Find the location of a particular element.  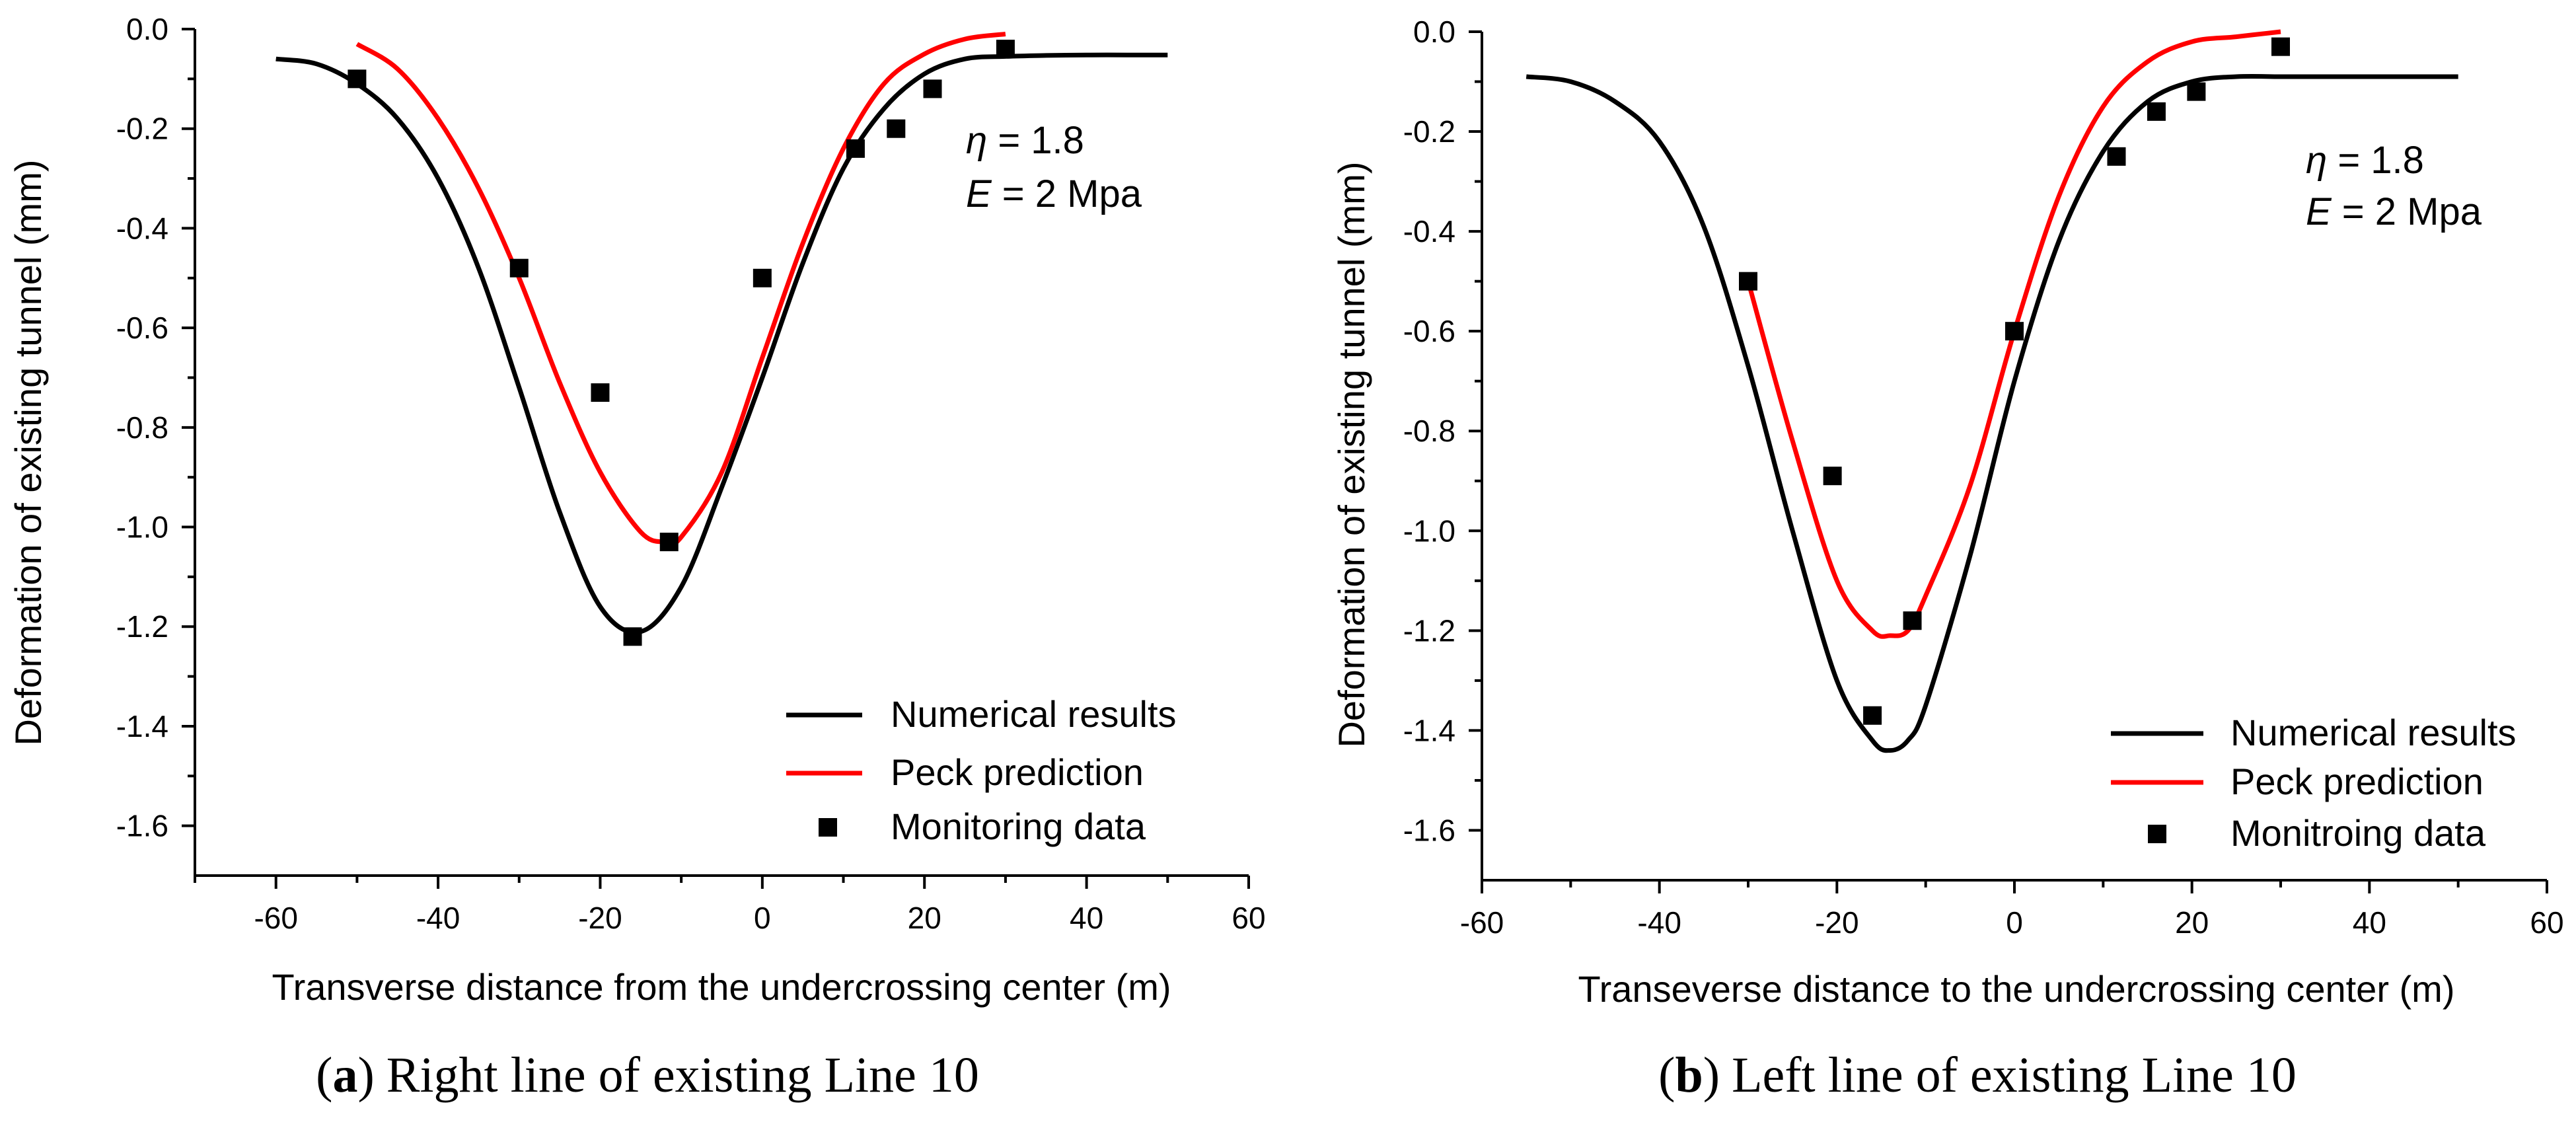

panel-caption: (b) Left line of existing Line 10 is located at coordinates (1977, 1075).